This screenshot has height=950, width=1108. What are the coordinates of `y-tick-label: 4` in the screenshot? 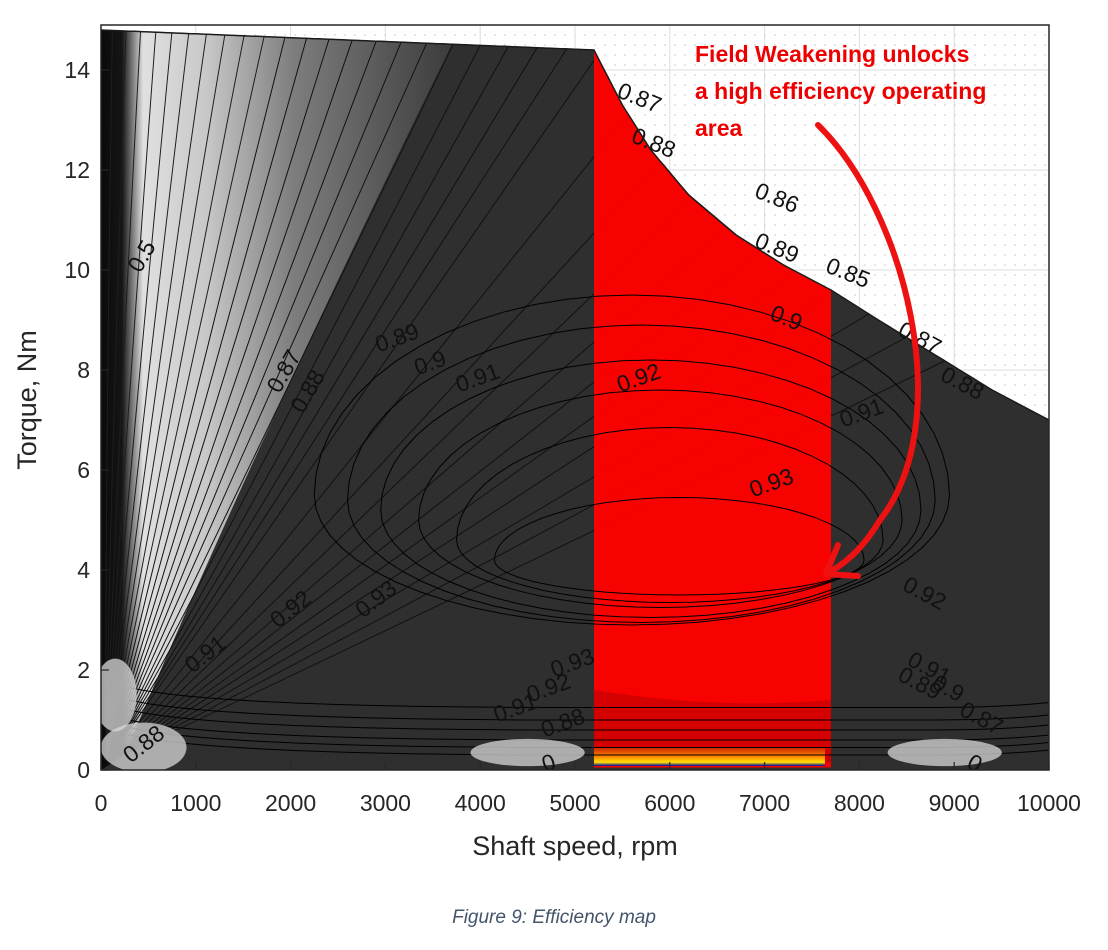 It's located at (83, 570).